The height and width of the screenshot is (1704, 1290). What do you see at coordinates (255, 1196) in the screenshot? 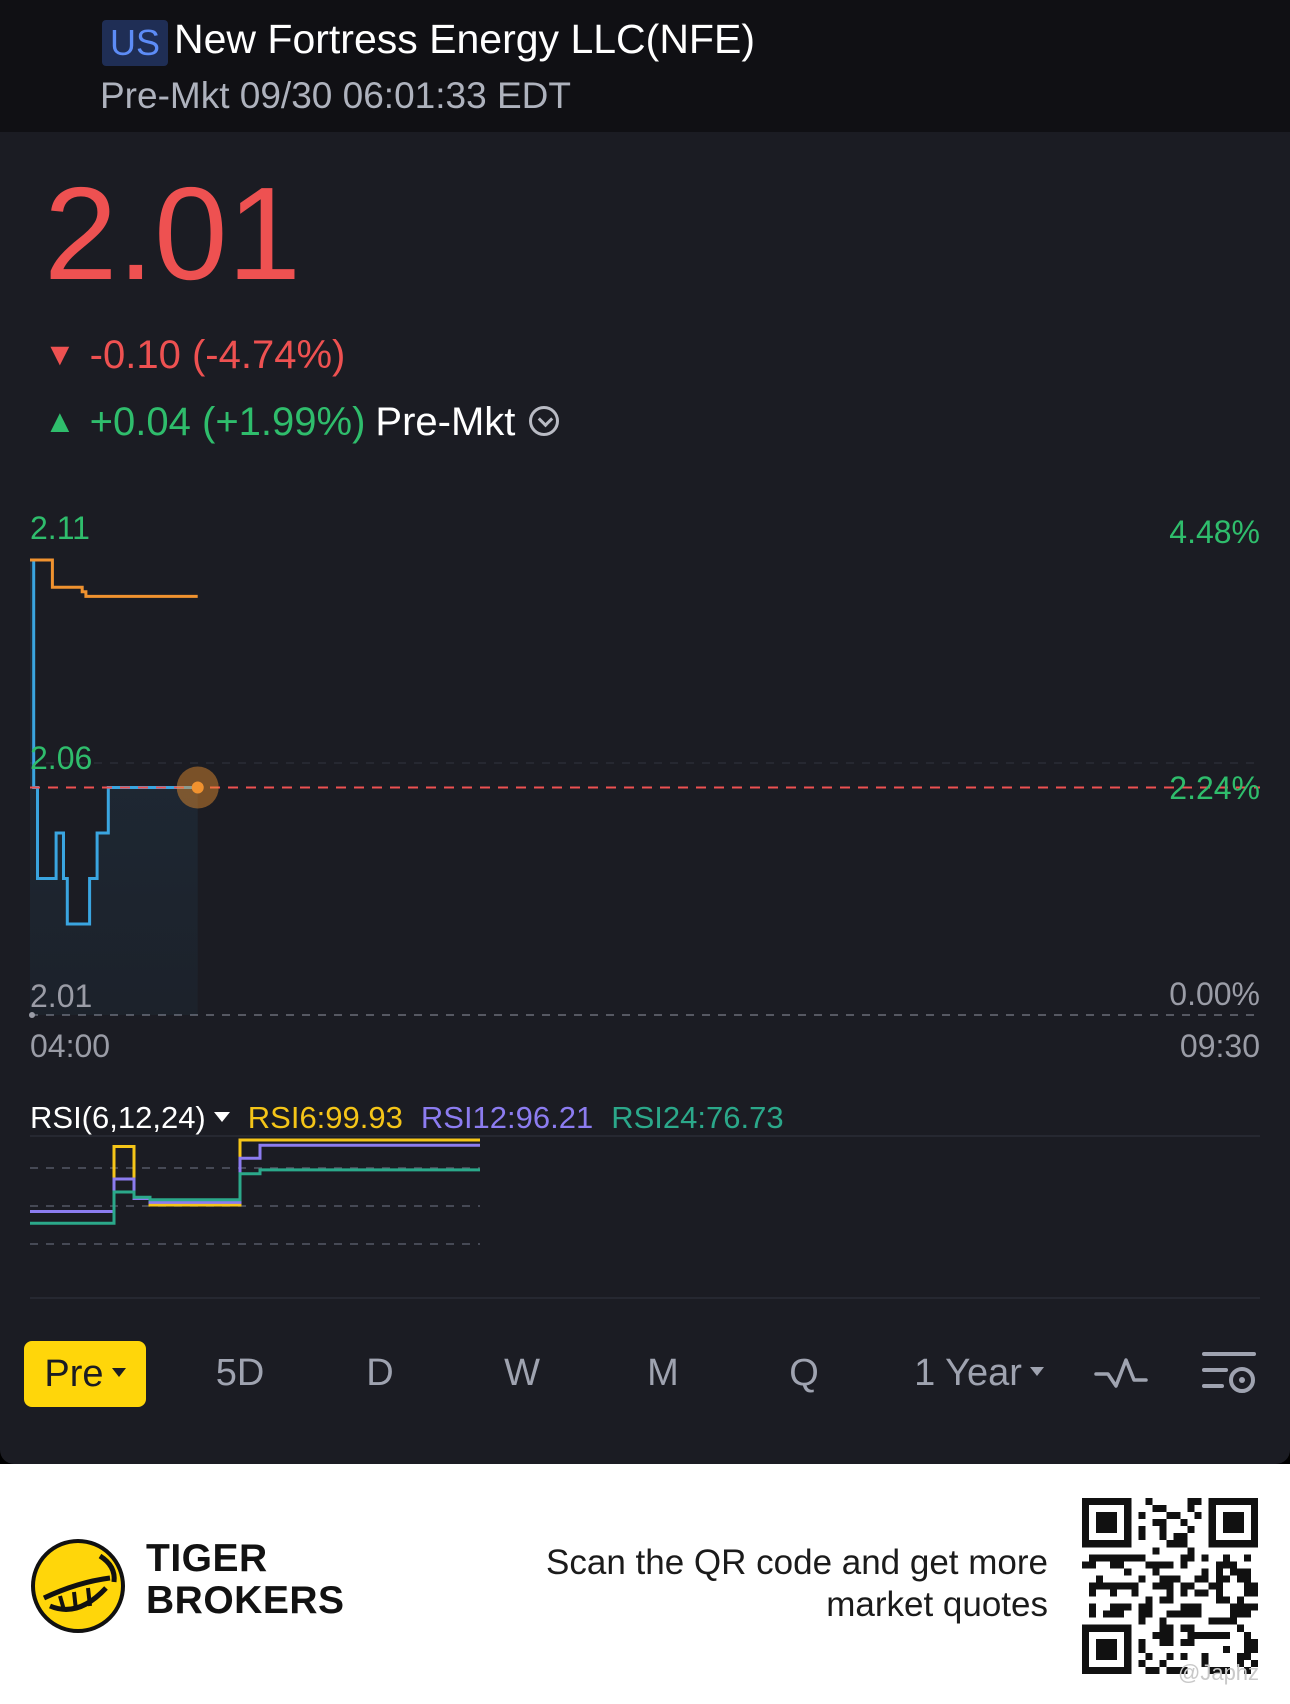
I see `rsi24-line` at bounding box center [255, 1196].